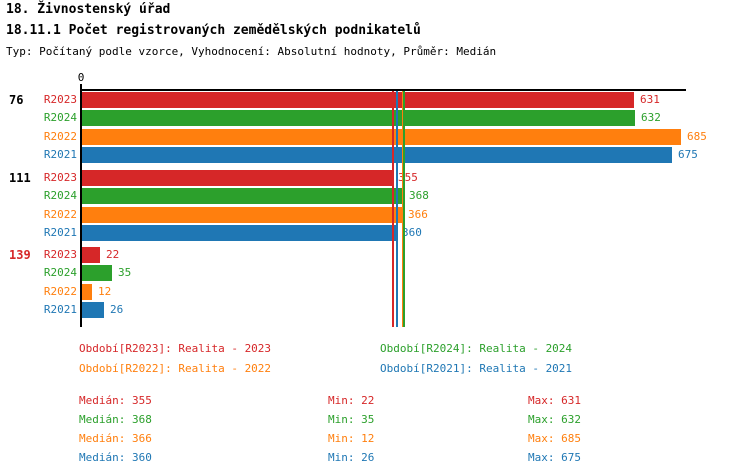 The width and height of the screenshot is (750, 476). What do you see at coordinates (554, 419) in the screenshot?
I see `stat-max: Max: 632` at bounding box center [554, 419].